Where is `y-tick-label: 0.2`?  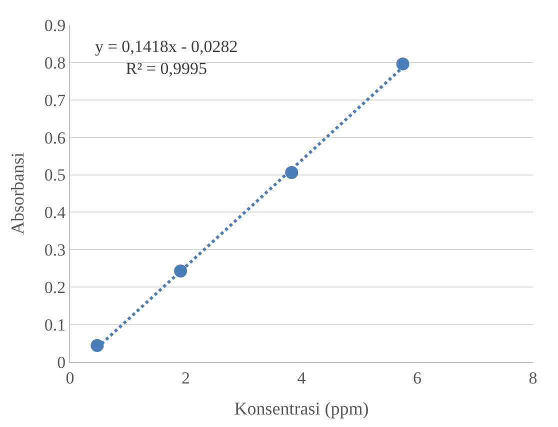
y-tick-label: 0.2 is located at coordinates (55, 288).